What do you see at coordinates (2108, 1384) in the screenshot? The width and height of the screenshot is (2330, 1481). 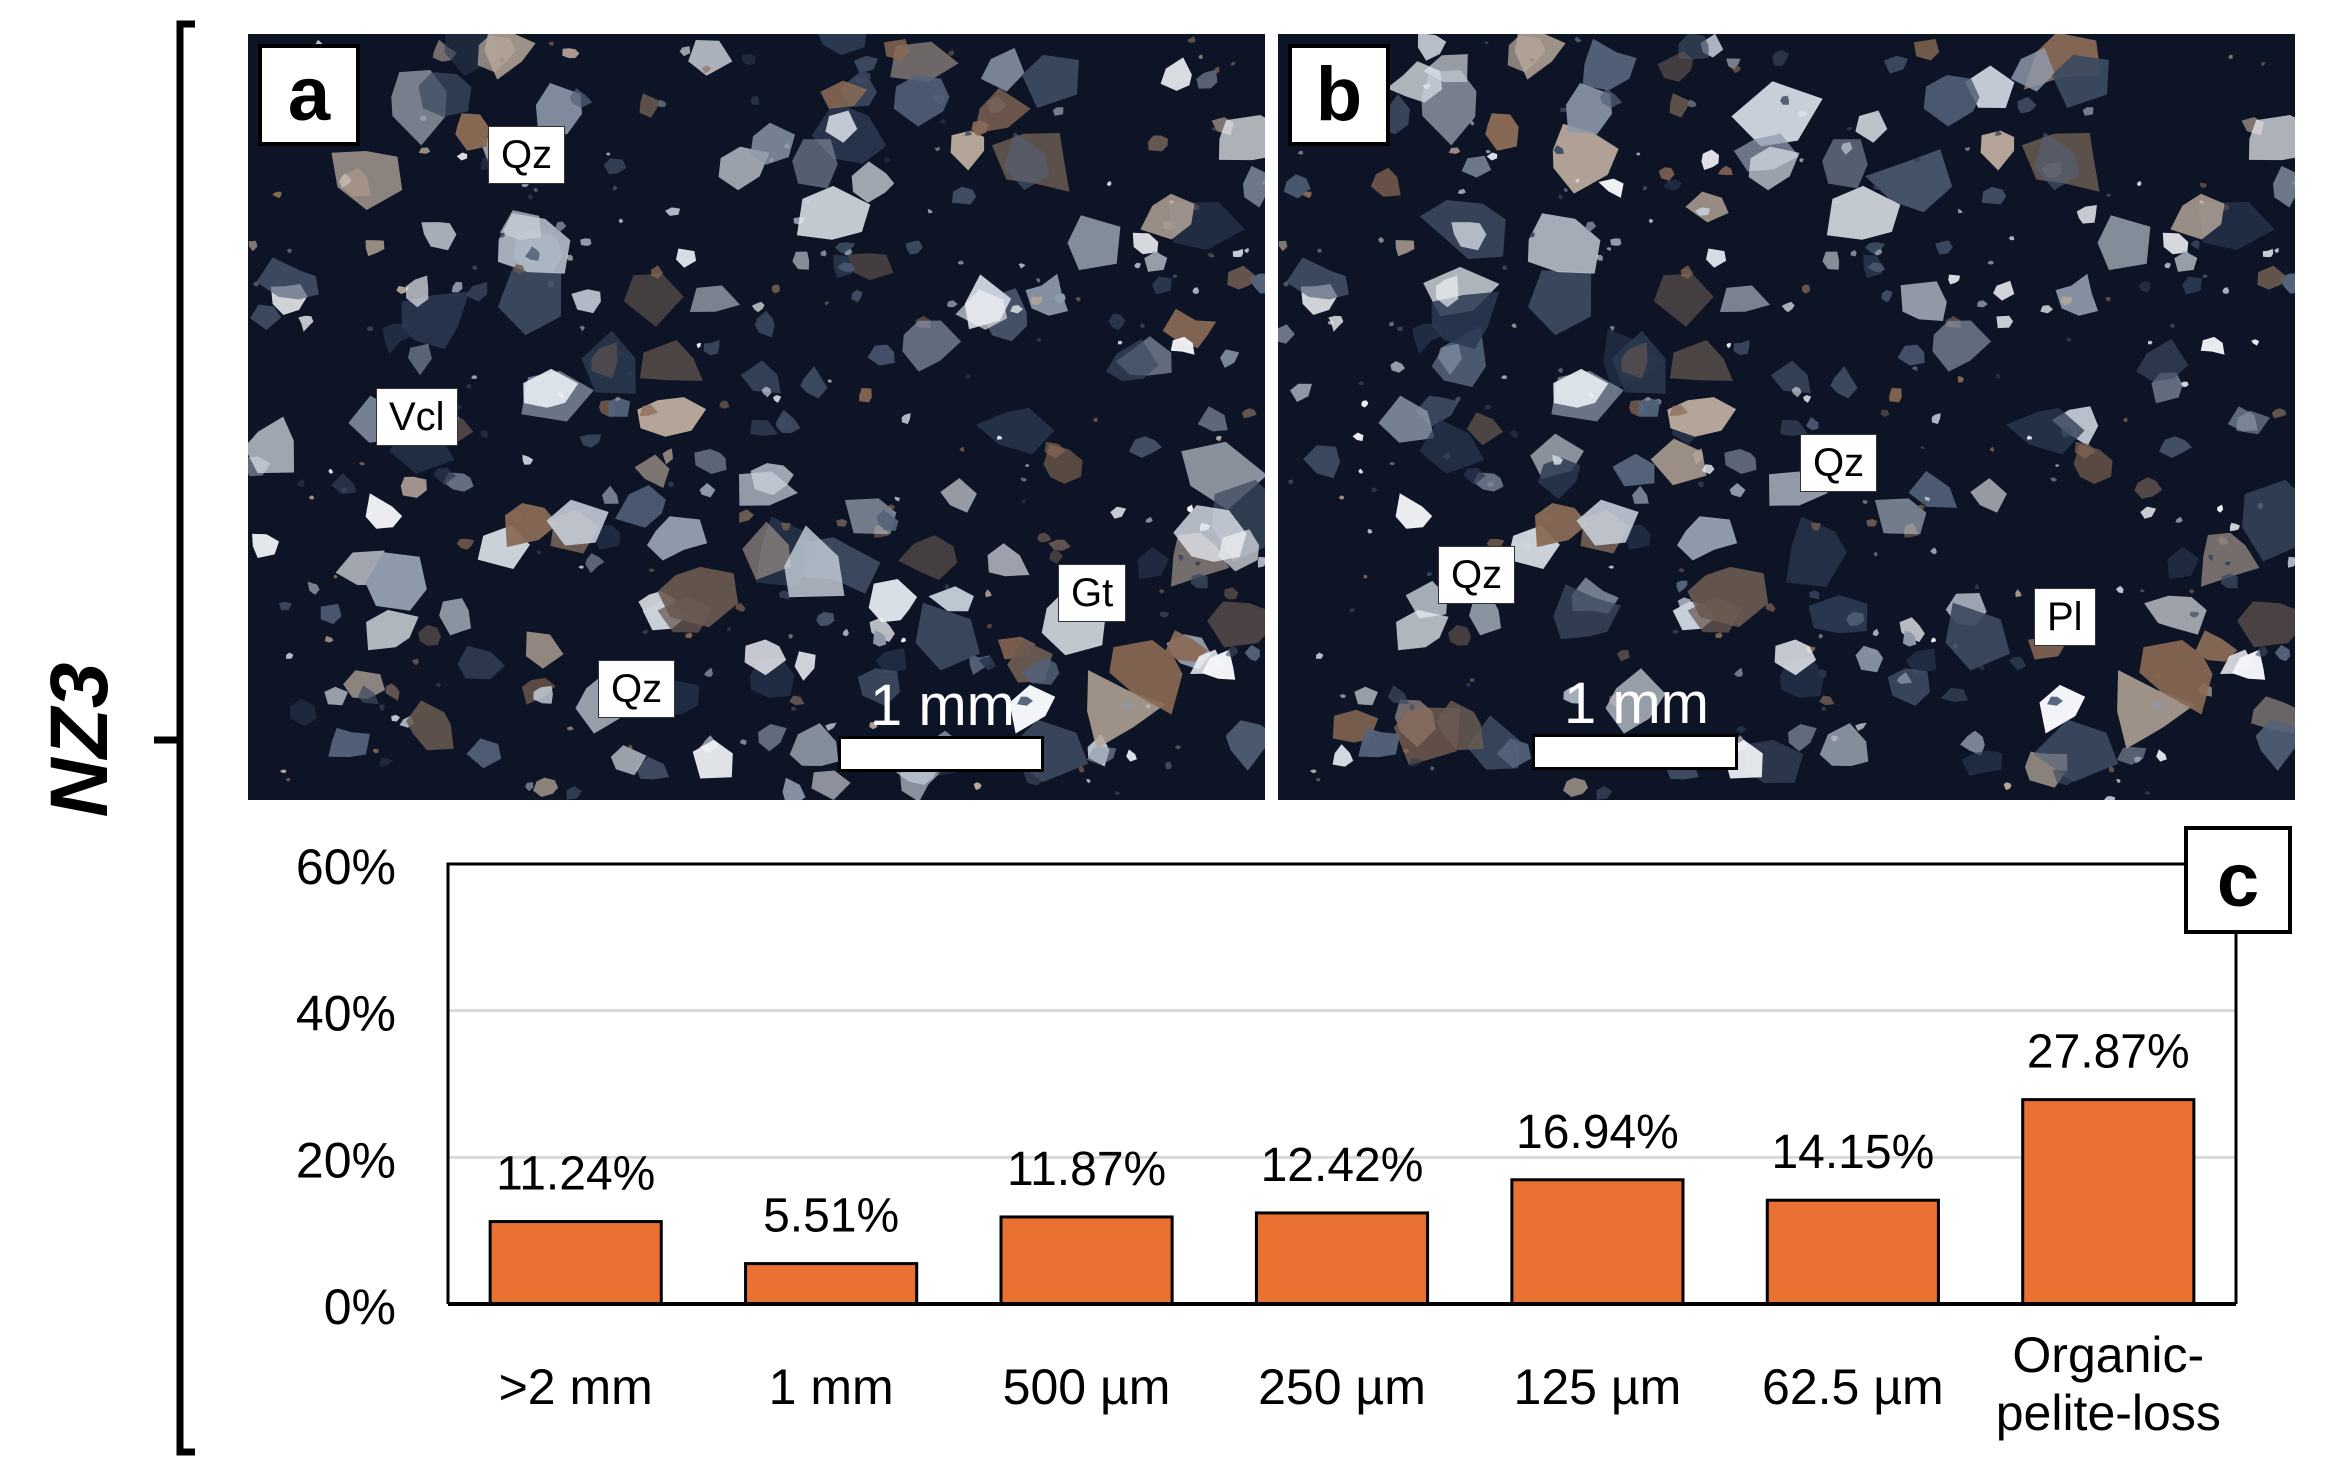 I see `x-tick-label: Organic-pelite-loss` at bounding box center [2108, 1384].